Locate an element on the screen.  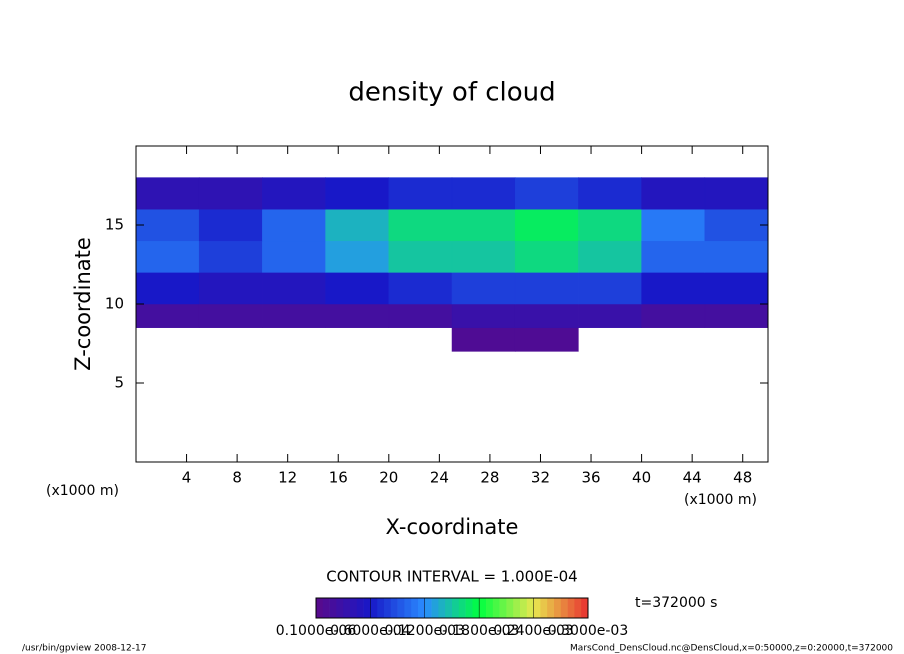
y-tick-label: 15 is located at coordinates (114, 225).